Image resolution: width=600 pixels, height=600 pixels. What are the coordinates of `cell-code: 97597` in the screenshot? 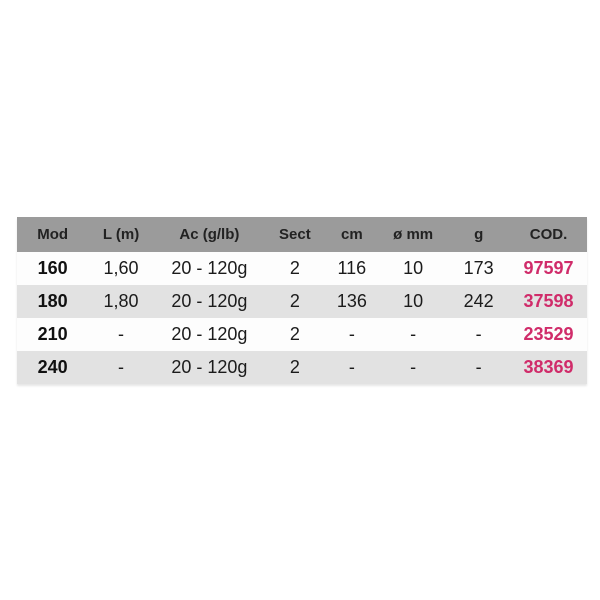 It's located at (548, 268).